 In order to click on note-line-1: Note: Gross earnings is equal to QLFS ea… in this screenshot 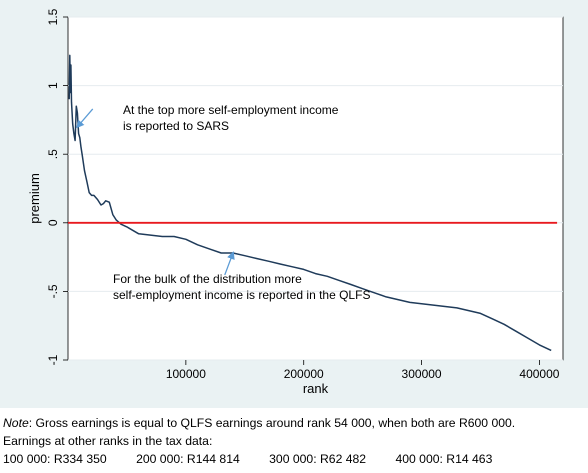, I will do `click(295, 423)`.